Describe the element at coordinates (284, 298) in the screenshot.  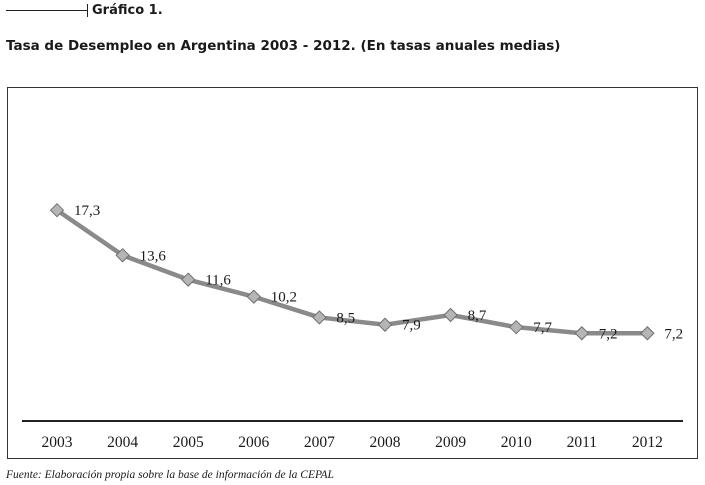
I see `data-label: 10,2` at that location.